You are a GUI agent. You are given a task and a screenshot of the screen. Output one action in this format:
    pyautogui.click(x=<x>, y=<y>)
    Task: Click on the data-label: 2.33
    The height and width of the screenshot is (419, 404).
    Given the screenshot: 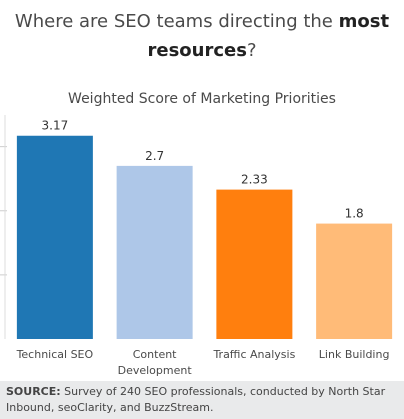 What is the action you would take?
    pyautogui.click(x=254, y=180)
    